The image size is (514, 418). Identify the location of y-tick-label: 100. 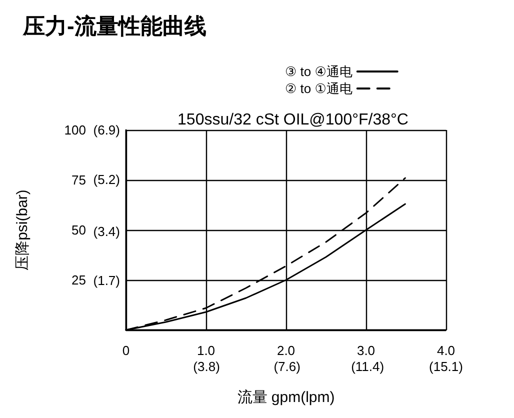
(75, 130).